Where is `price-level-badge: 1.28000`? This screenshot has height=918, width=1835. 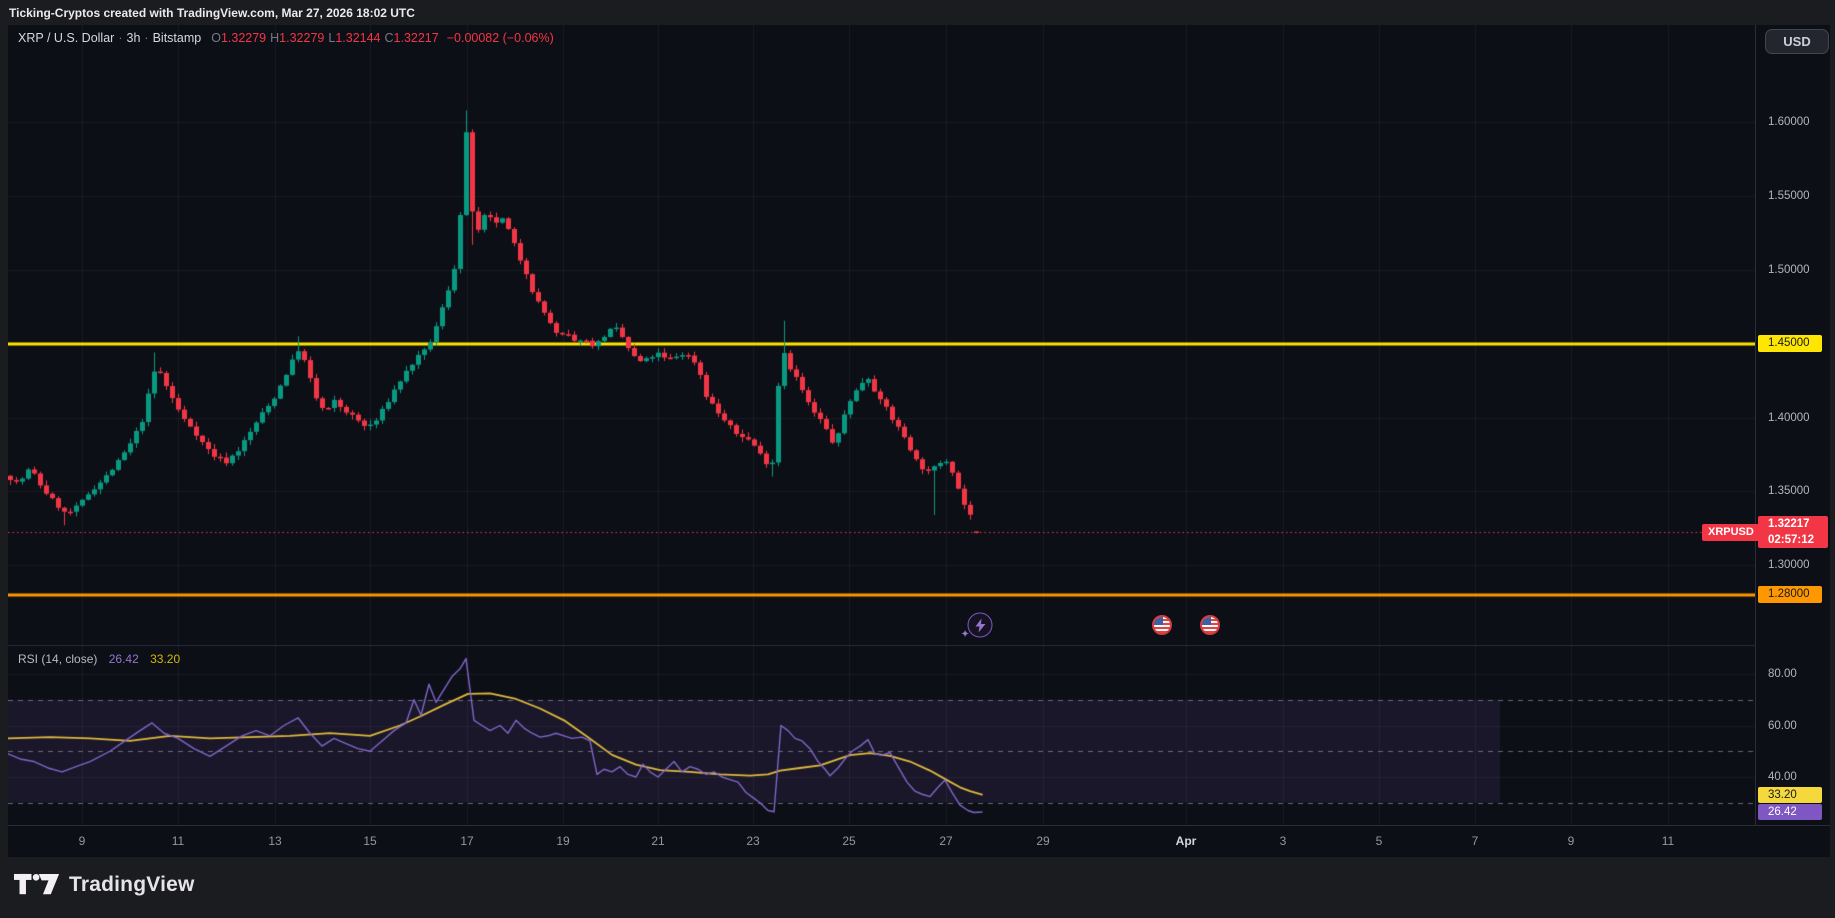 price-level-badge: 1.28000 is located at coordinates (1790, 595).